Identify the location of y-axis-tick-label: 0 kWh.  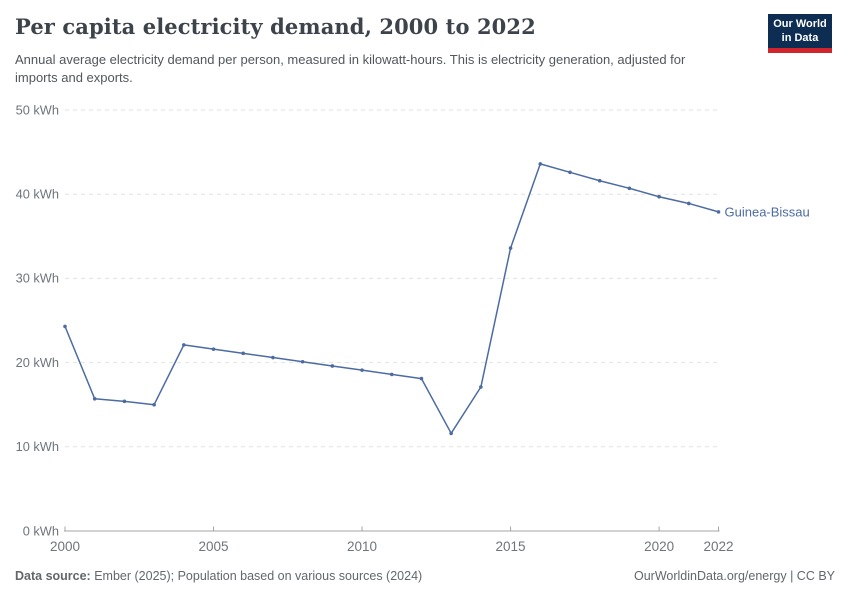
(41, 530).